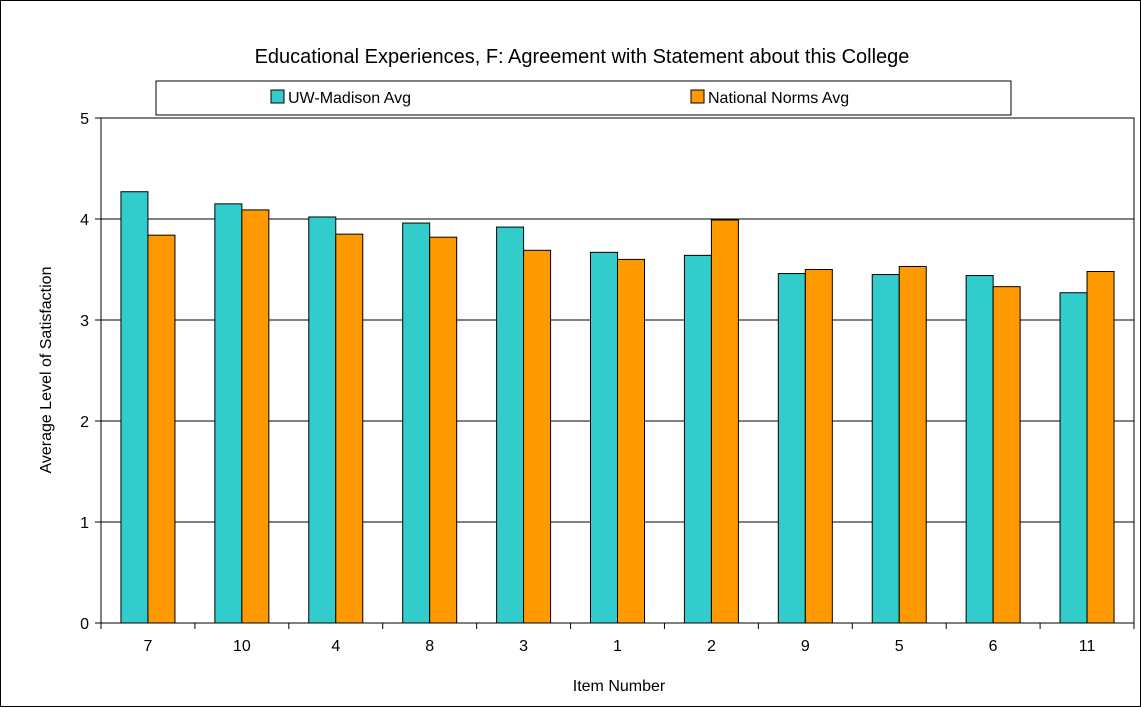 Image resolution: width=1141 pixels, height=708 pixels. What do you see at coordinates (805, 646) in the screenshot?
I see `x-tick-label: 9` at bounding box center [805, 646].